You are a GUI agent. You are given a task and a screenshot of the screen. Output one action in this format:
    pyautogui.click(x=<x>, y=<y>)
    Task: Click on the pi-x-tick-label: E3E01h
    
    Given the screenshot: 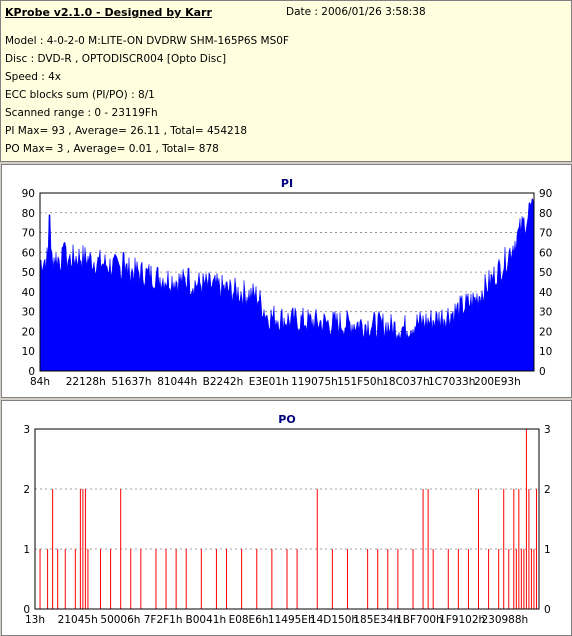 What is the action you would take?
    pyautogui.click(x=269, y=382)
    